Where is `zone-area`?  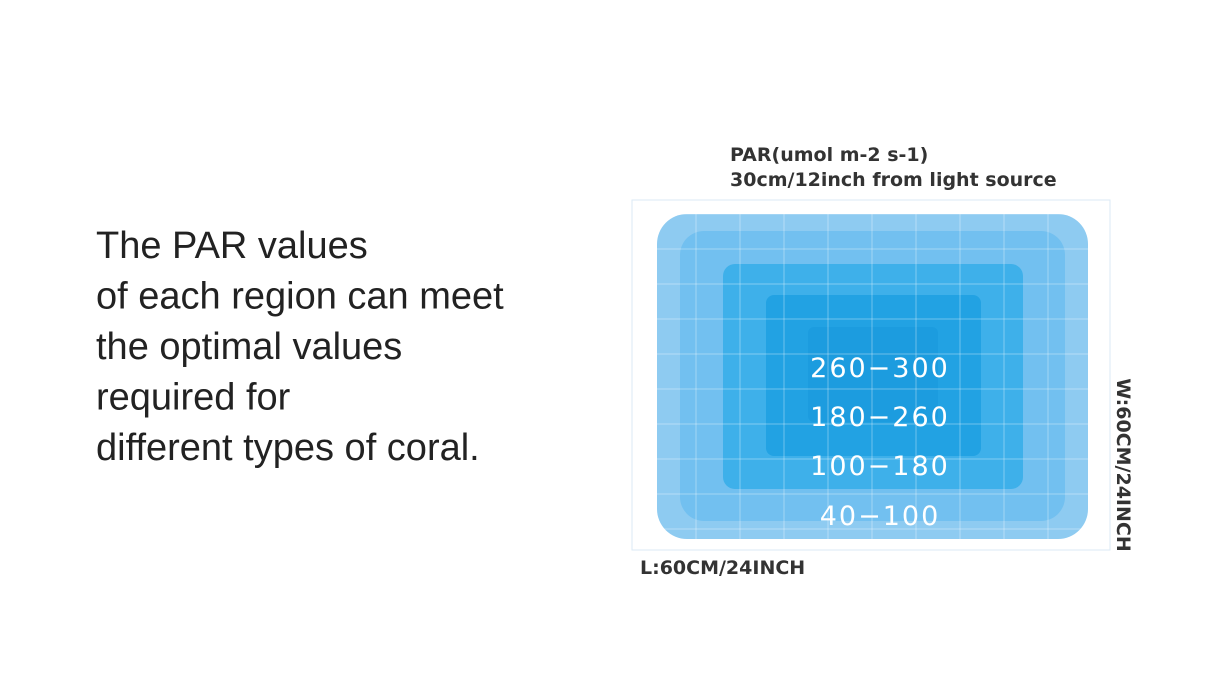
zone-area is located at coordinates (873, 374).